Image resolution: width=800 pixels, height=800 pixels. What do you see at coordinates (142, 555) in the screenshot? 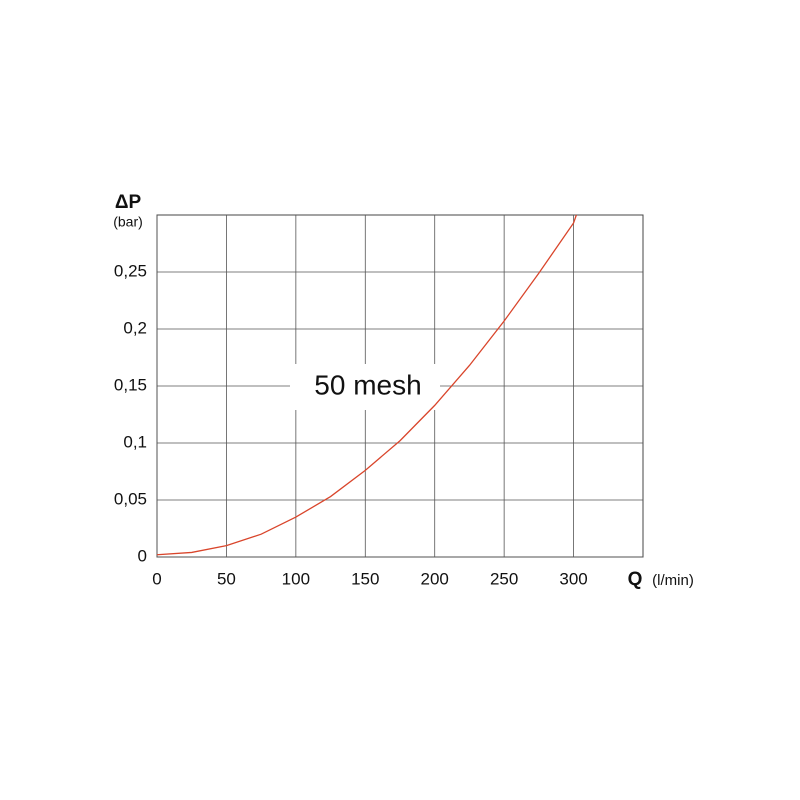
I see `y-tick-label: 0` at bounding box center [142, 555].